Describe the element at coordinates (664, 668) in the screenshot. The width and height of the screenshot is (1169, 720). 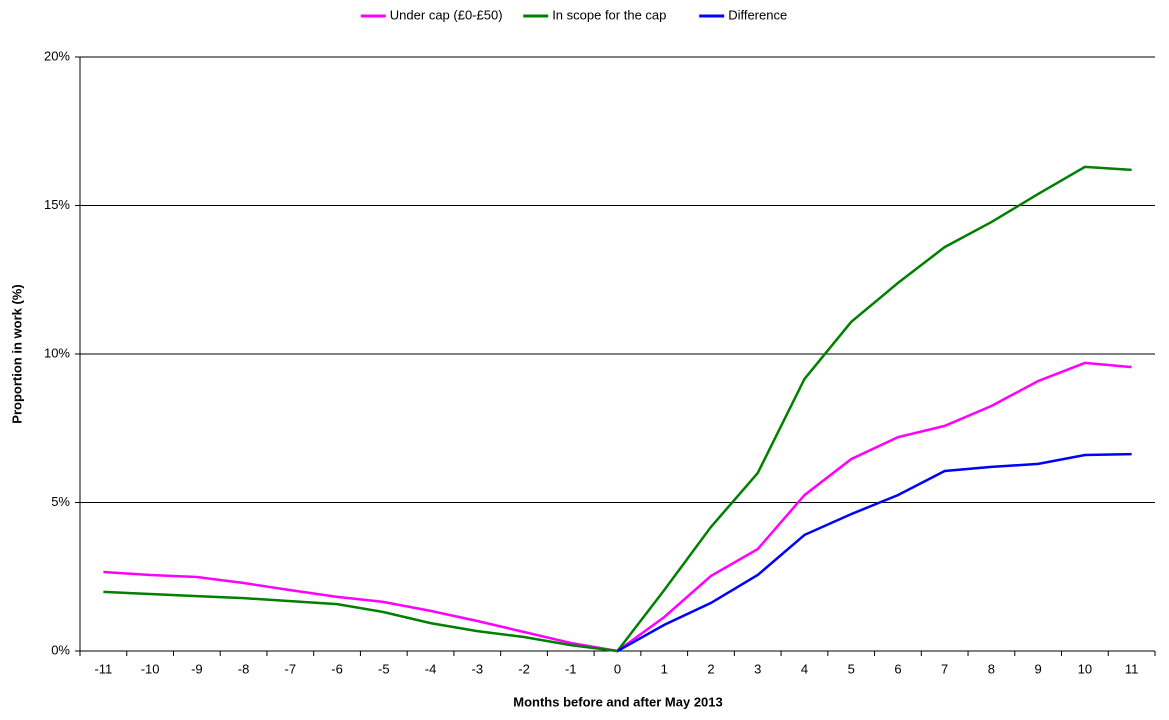
I see `x-tick-label: 1` at that location.